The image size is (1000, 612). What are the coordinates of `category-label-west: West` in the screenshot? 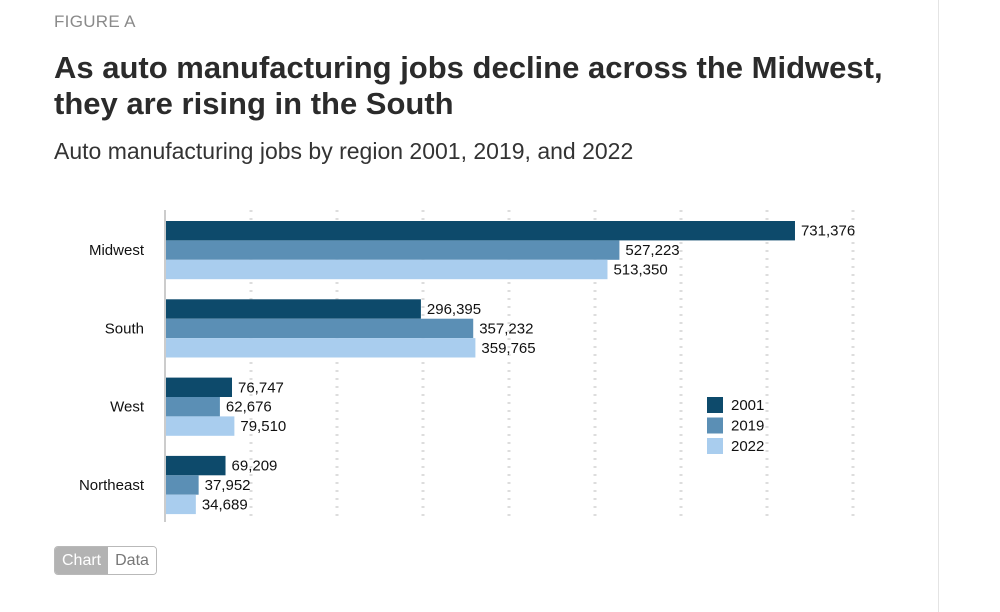 It's located at (127, 407).